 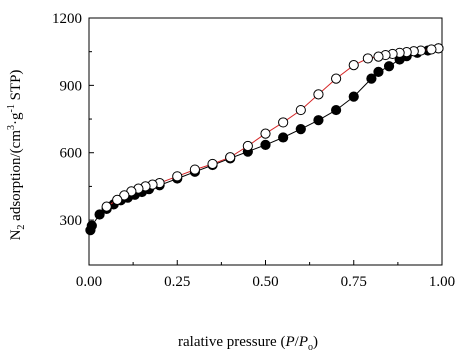 I want to click on x-tick-label: 0.75, so click(x=354, y=282).